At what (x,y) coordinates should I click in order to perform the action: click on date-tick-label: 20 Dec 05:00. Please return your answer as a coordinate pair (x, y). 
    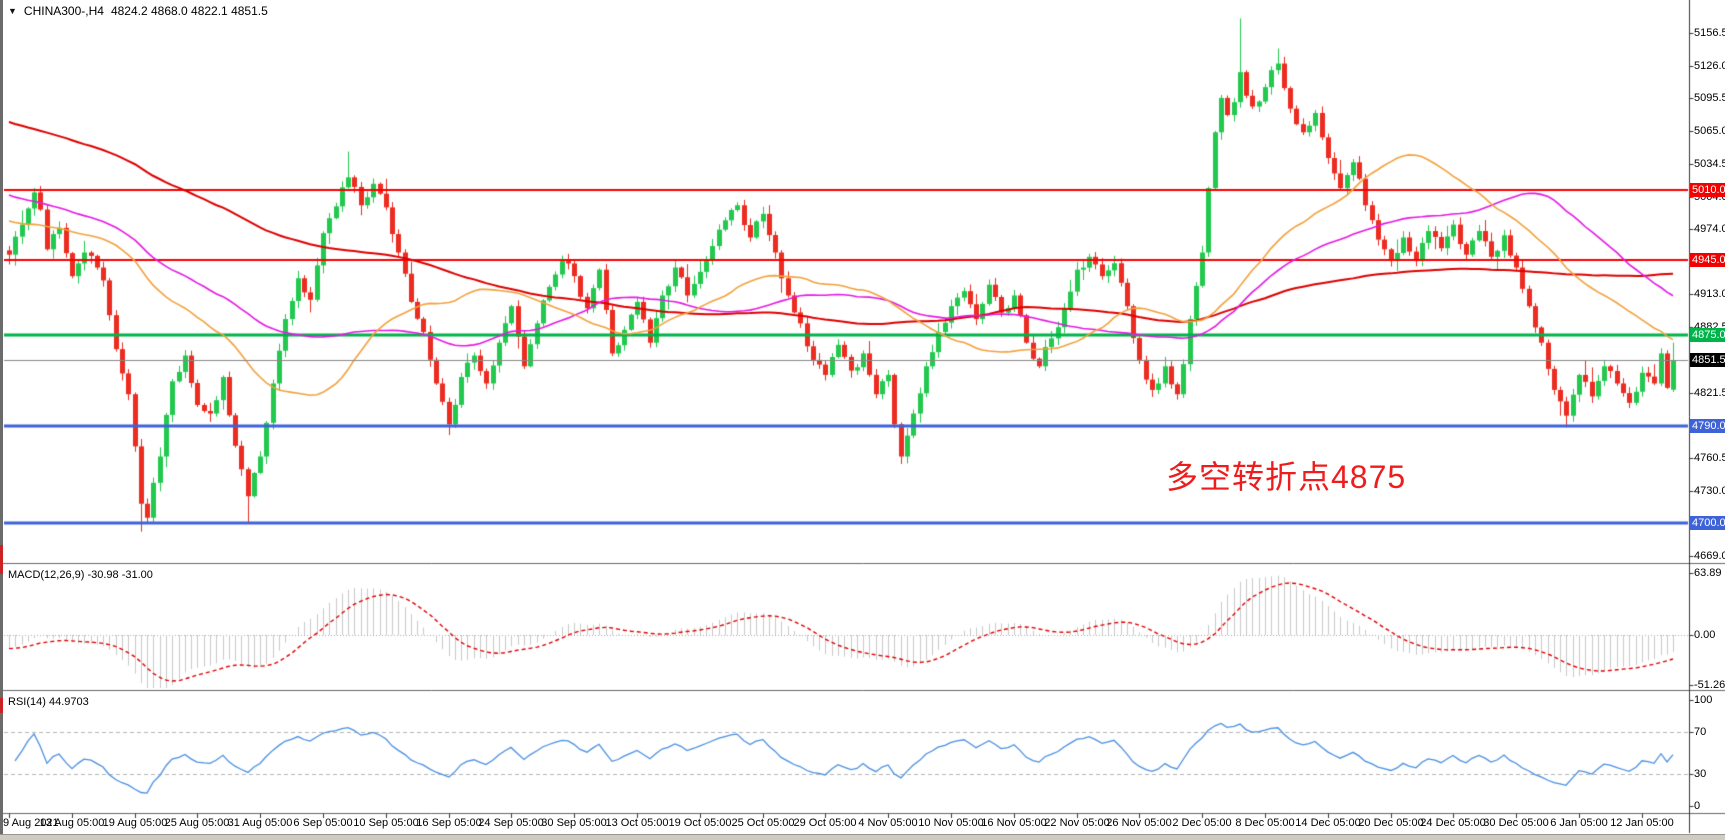
    Looking at the image, I should click on (1391, 823).